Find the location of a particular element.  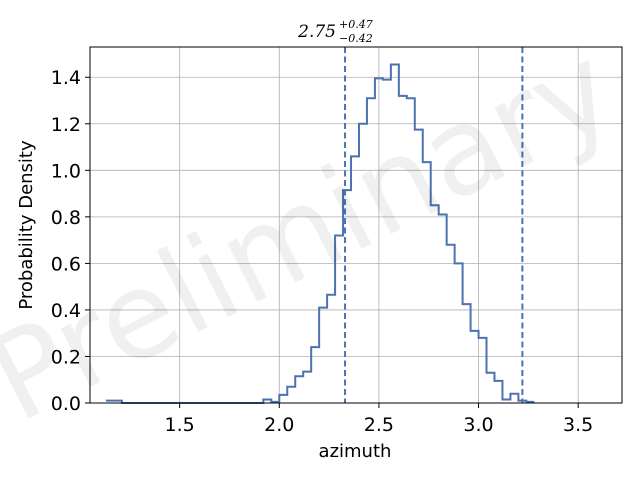

ci-annotation: 2.75 +0.47 −0.42 is located at coordinates (335, 31).